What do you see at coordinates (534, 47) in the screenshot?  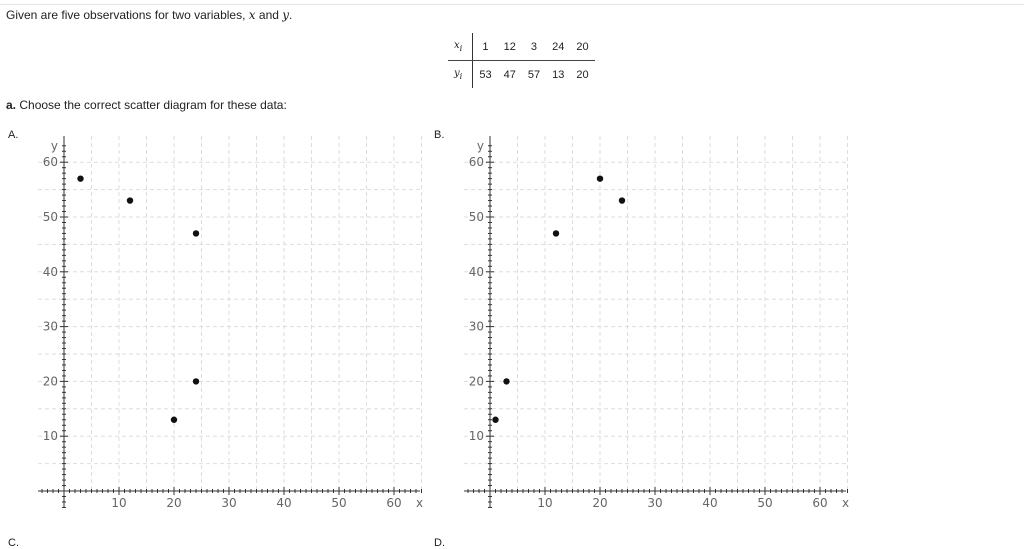 I see `table-cell: 3` at bounding box center [534, 47].